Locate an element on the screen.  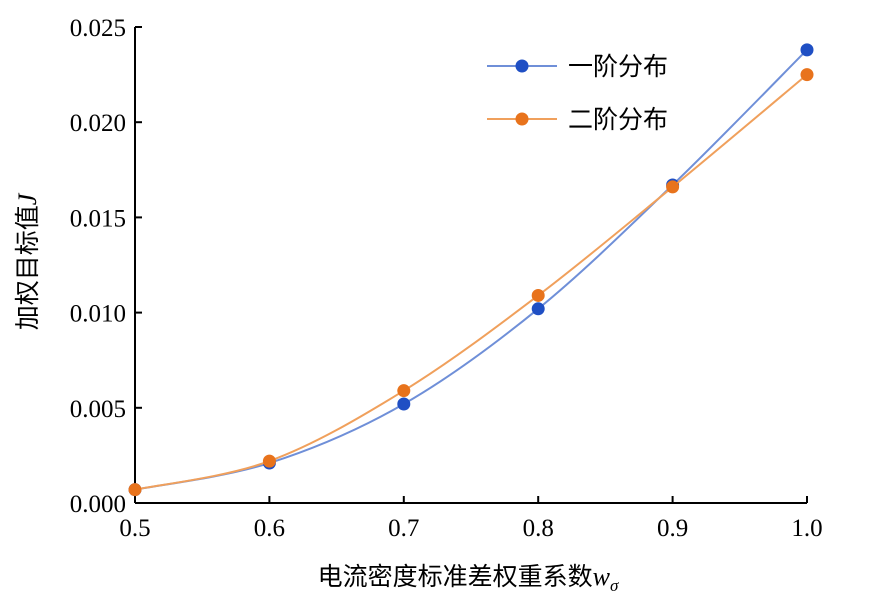
x-tick-label: 0.7 is located at coordinates (403, 528).